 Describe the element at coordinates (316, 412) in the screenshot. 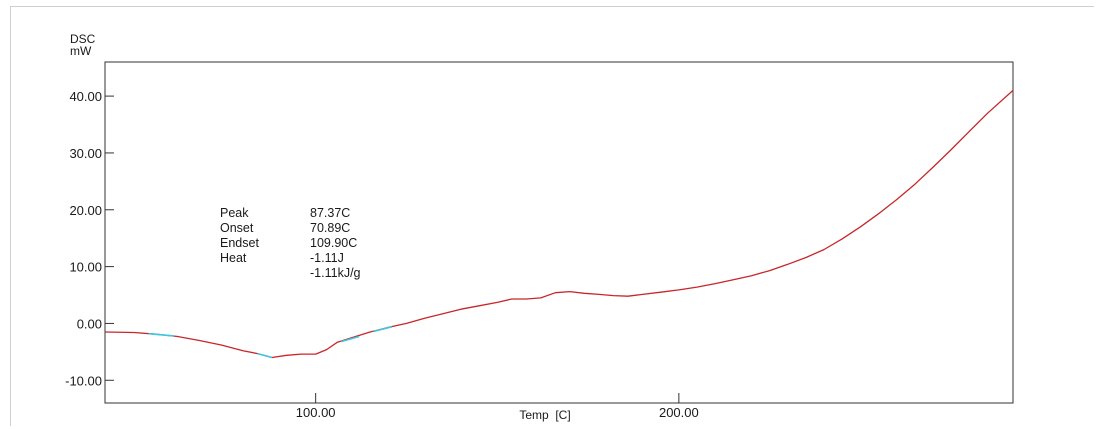

I see `x-tick-label: 100.00` at that location.